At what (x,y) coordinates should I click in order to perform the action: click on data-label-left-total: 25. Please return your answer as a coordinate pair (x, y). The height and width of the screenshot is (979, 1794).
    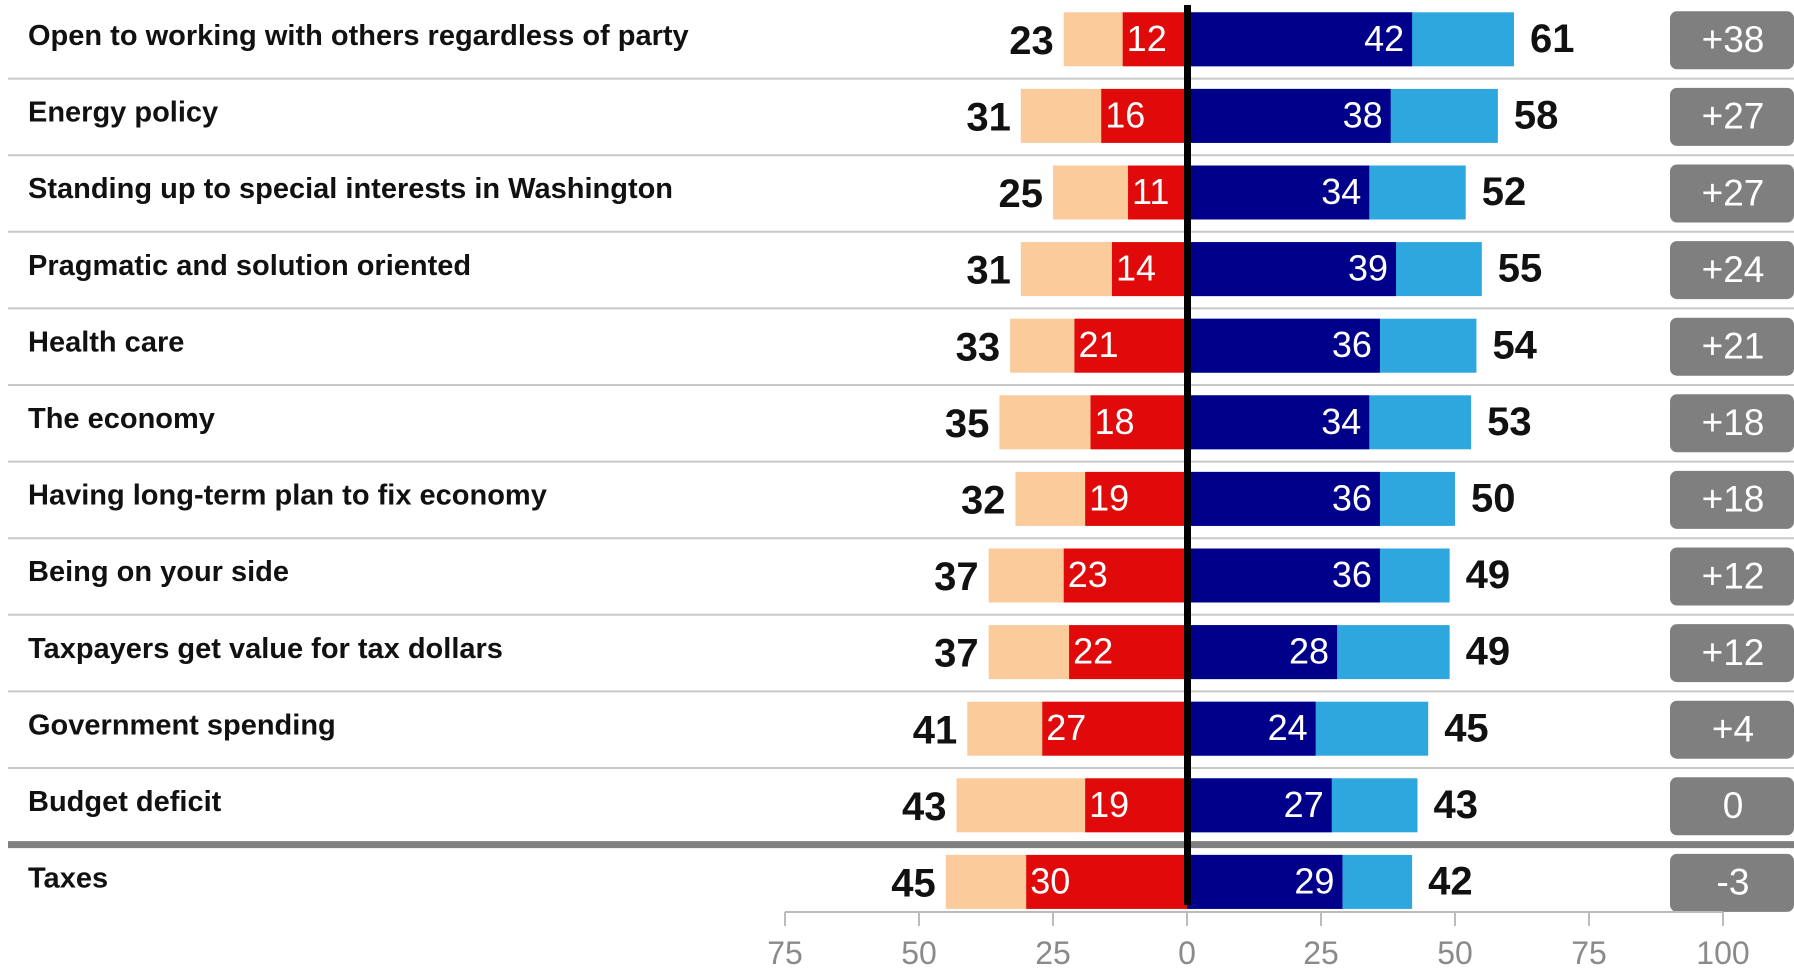
    Looking at the image, I should click on (1021, 194).